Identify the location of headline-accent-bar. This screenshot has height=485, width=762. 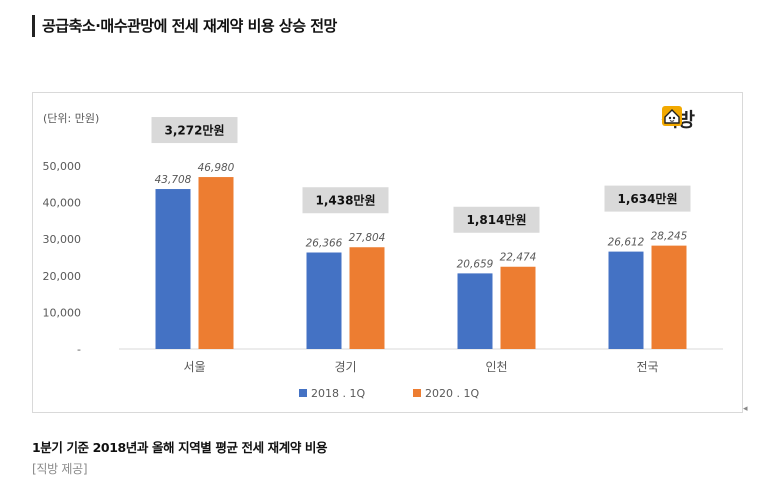
(33, 26).